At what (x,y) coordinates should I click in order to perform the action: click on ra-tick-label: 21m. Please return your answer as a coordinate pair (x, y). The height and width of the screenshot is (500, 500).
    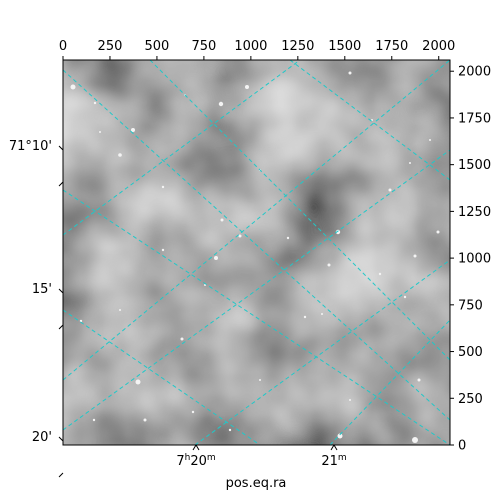
    Looking at the image, I should click on (333, 461).